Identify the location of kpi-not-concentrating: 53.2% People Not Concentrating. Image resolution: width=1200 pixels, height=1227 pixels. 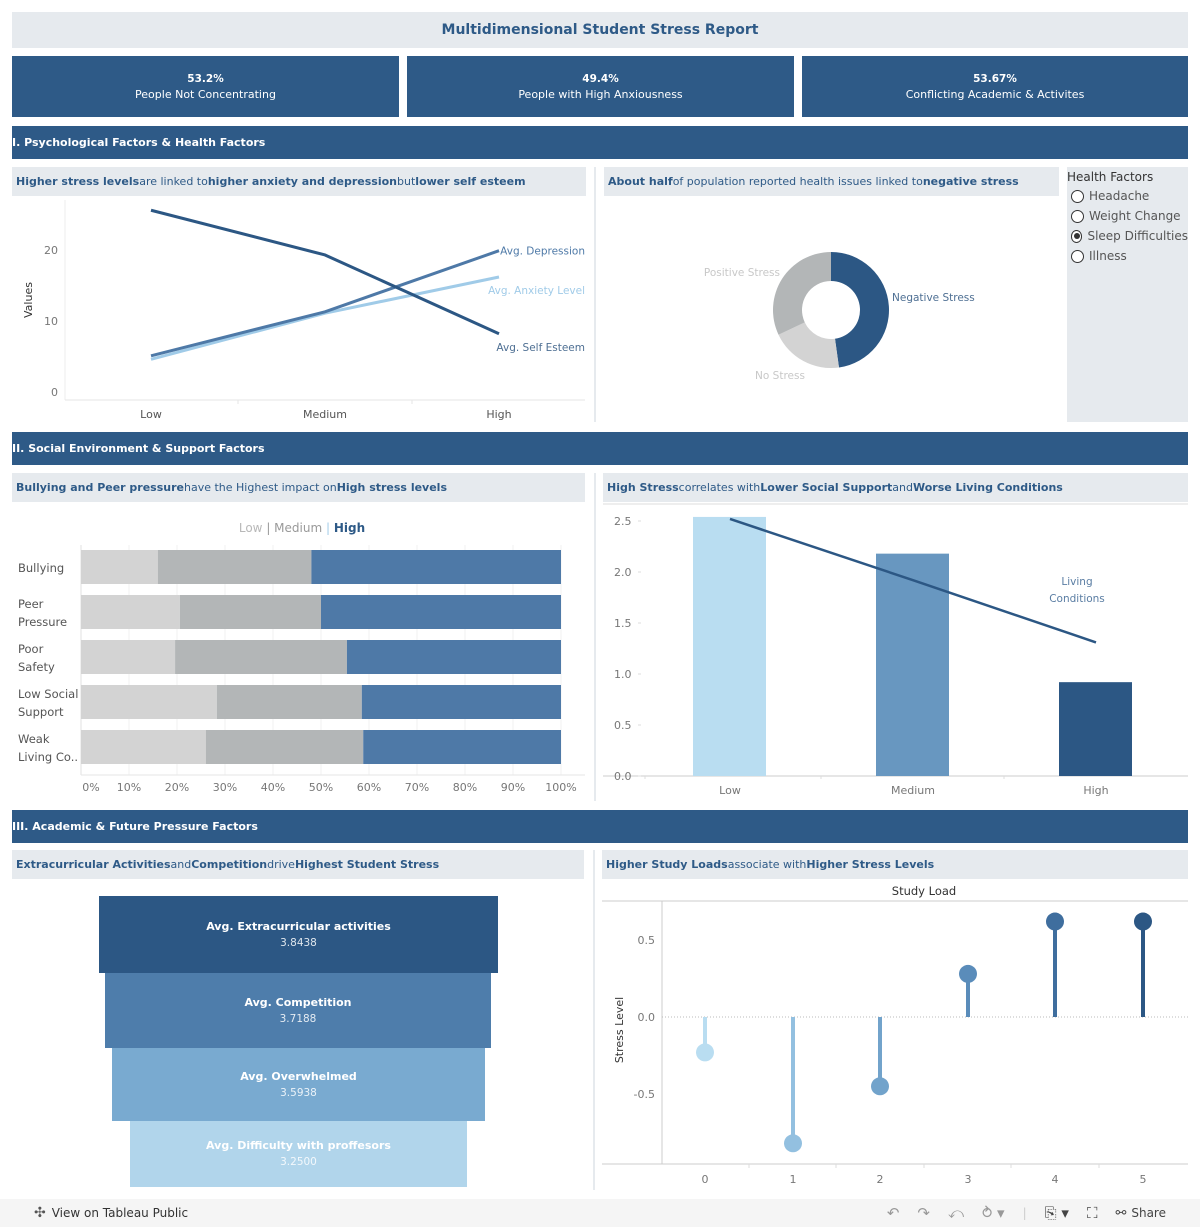
(205, 86).